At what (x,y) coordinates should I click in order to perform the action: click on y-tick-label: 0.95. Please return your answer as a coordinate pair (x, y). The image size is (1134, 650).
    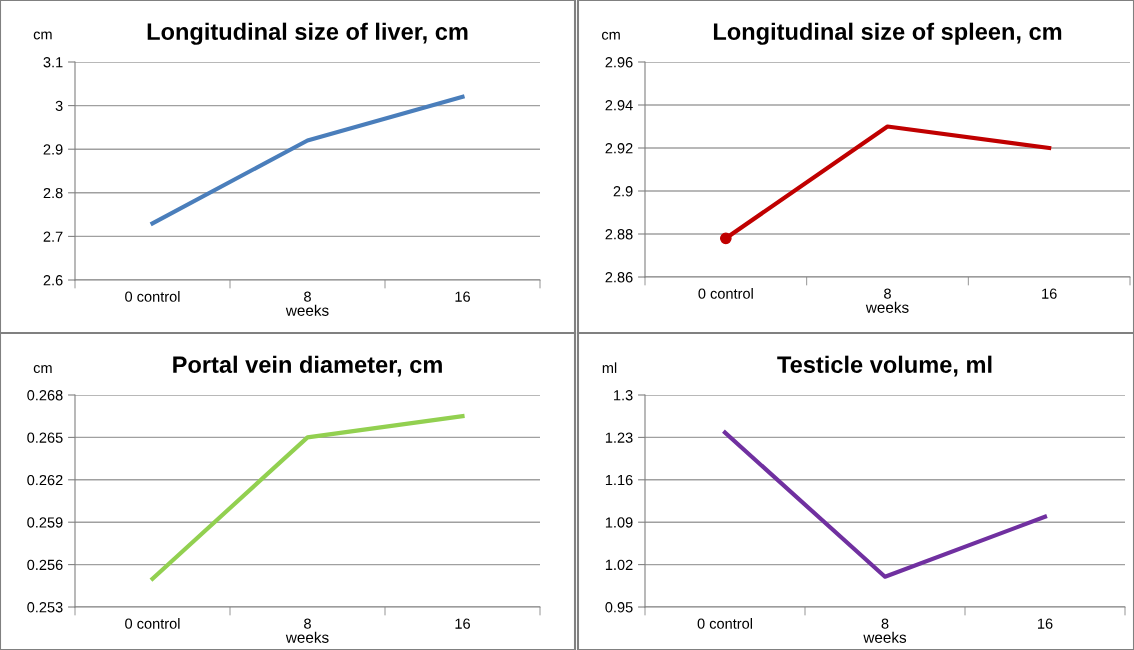
    Looking at the image, I should click on (619, 607).